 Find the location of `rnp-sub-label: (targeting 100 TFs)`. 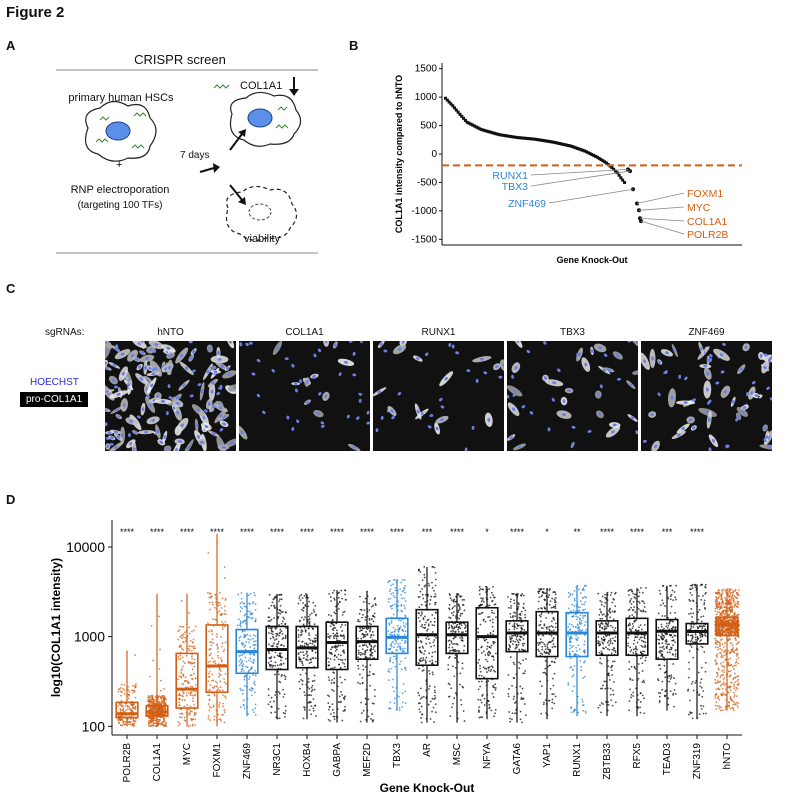

rnp-sub-label: (targeting 100 TFs) is located at coordinates (120, 205).